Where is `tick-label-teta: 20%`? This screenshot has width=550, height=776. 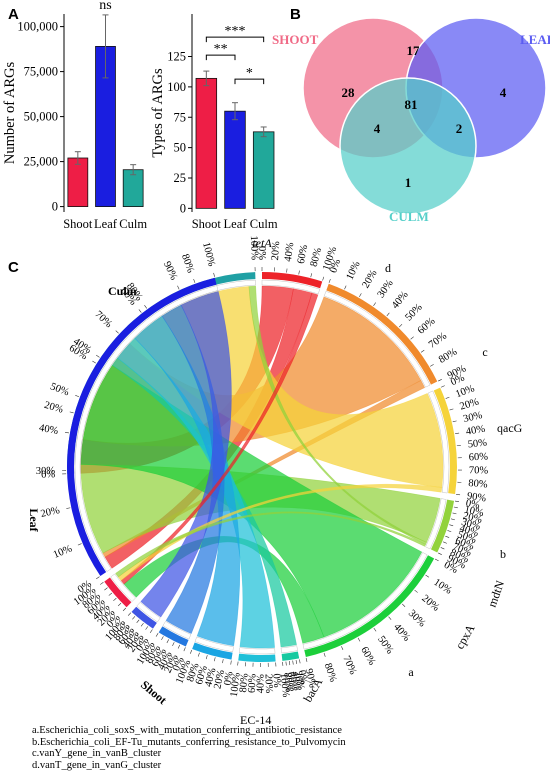 tick-label-teta: 20% is located at coordinates (276, 251).